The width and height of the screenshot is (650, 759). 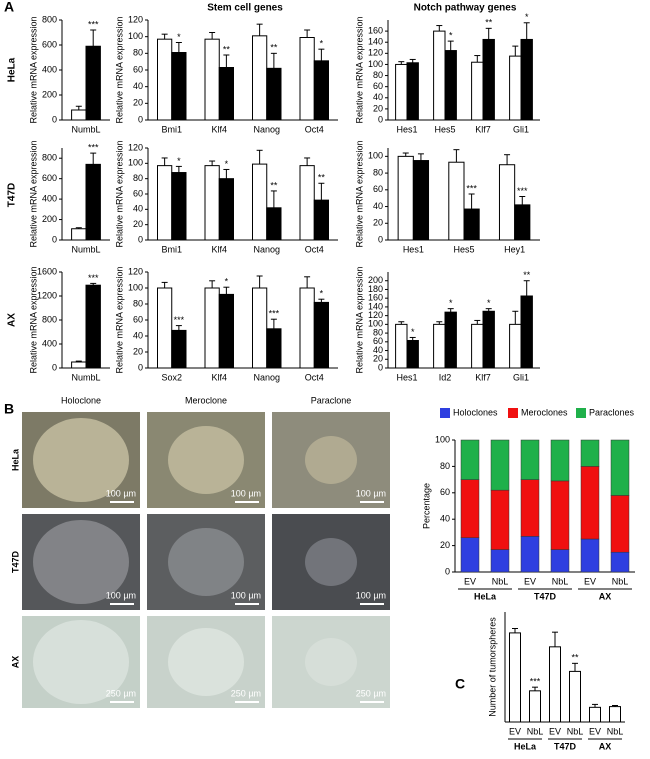 What do you see at coordinates (49, 319) in the screenshot?
I see `y-tick-label: 800` at bounding box center [49, 319].